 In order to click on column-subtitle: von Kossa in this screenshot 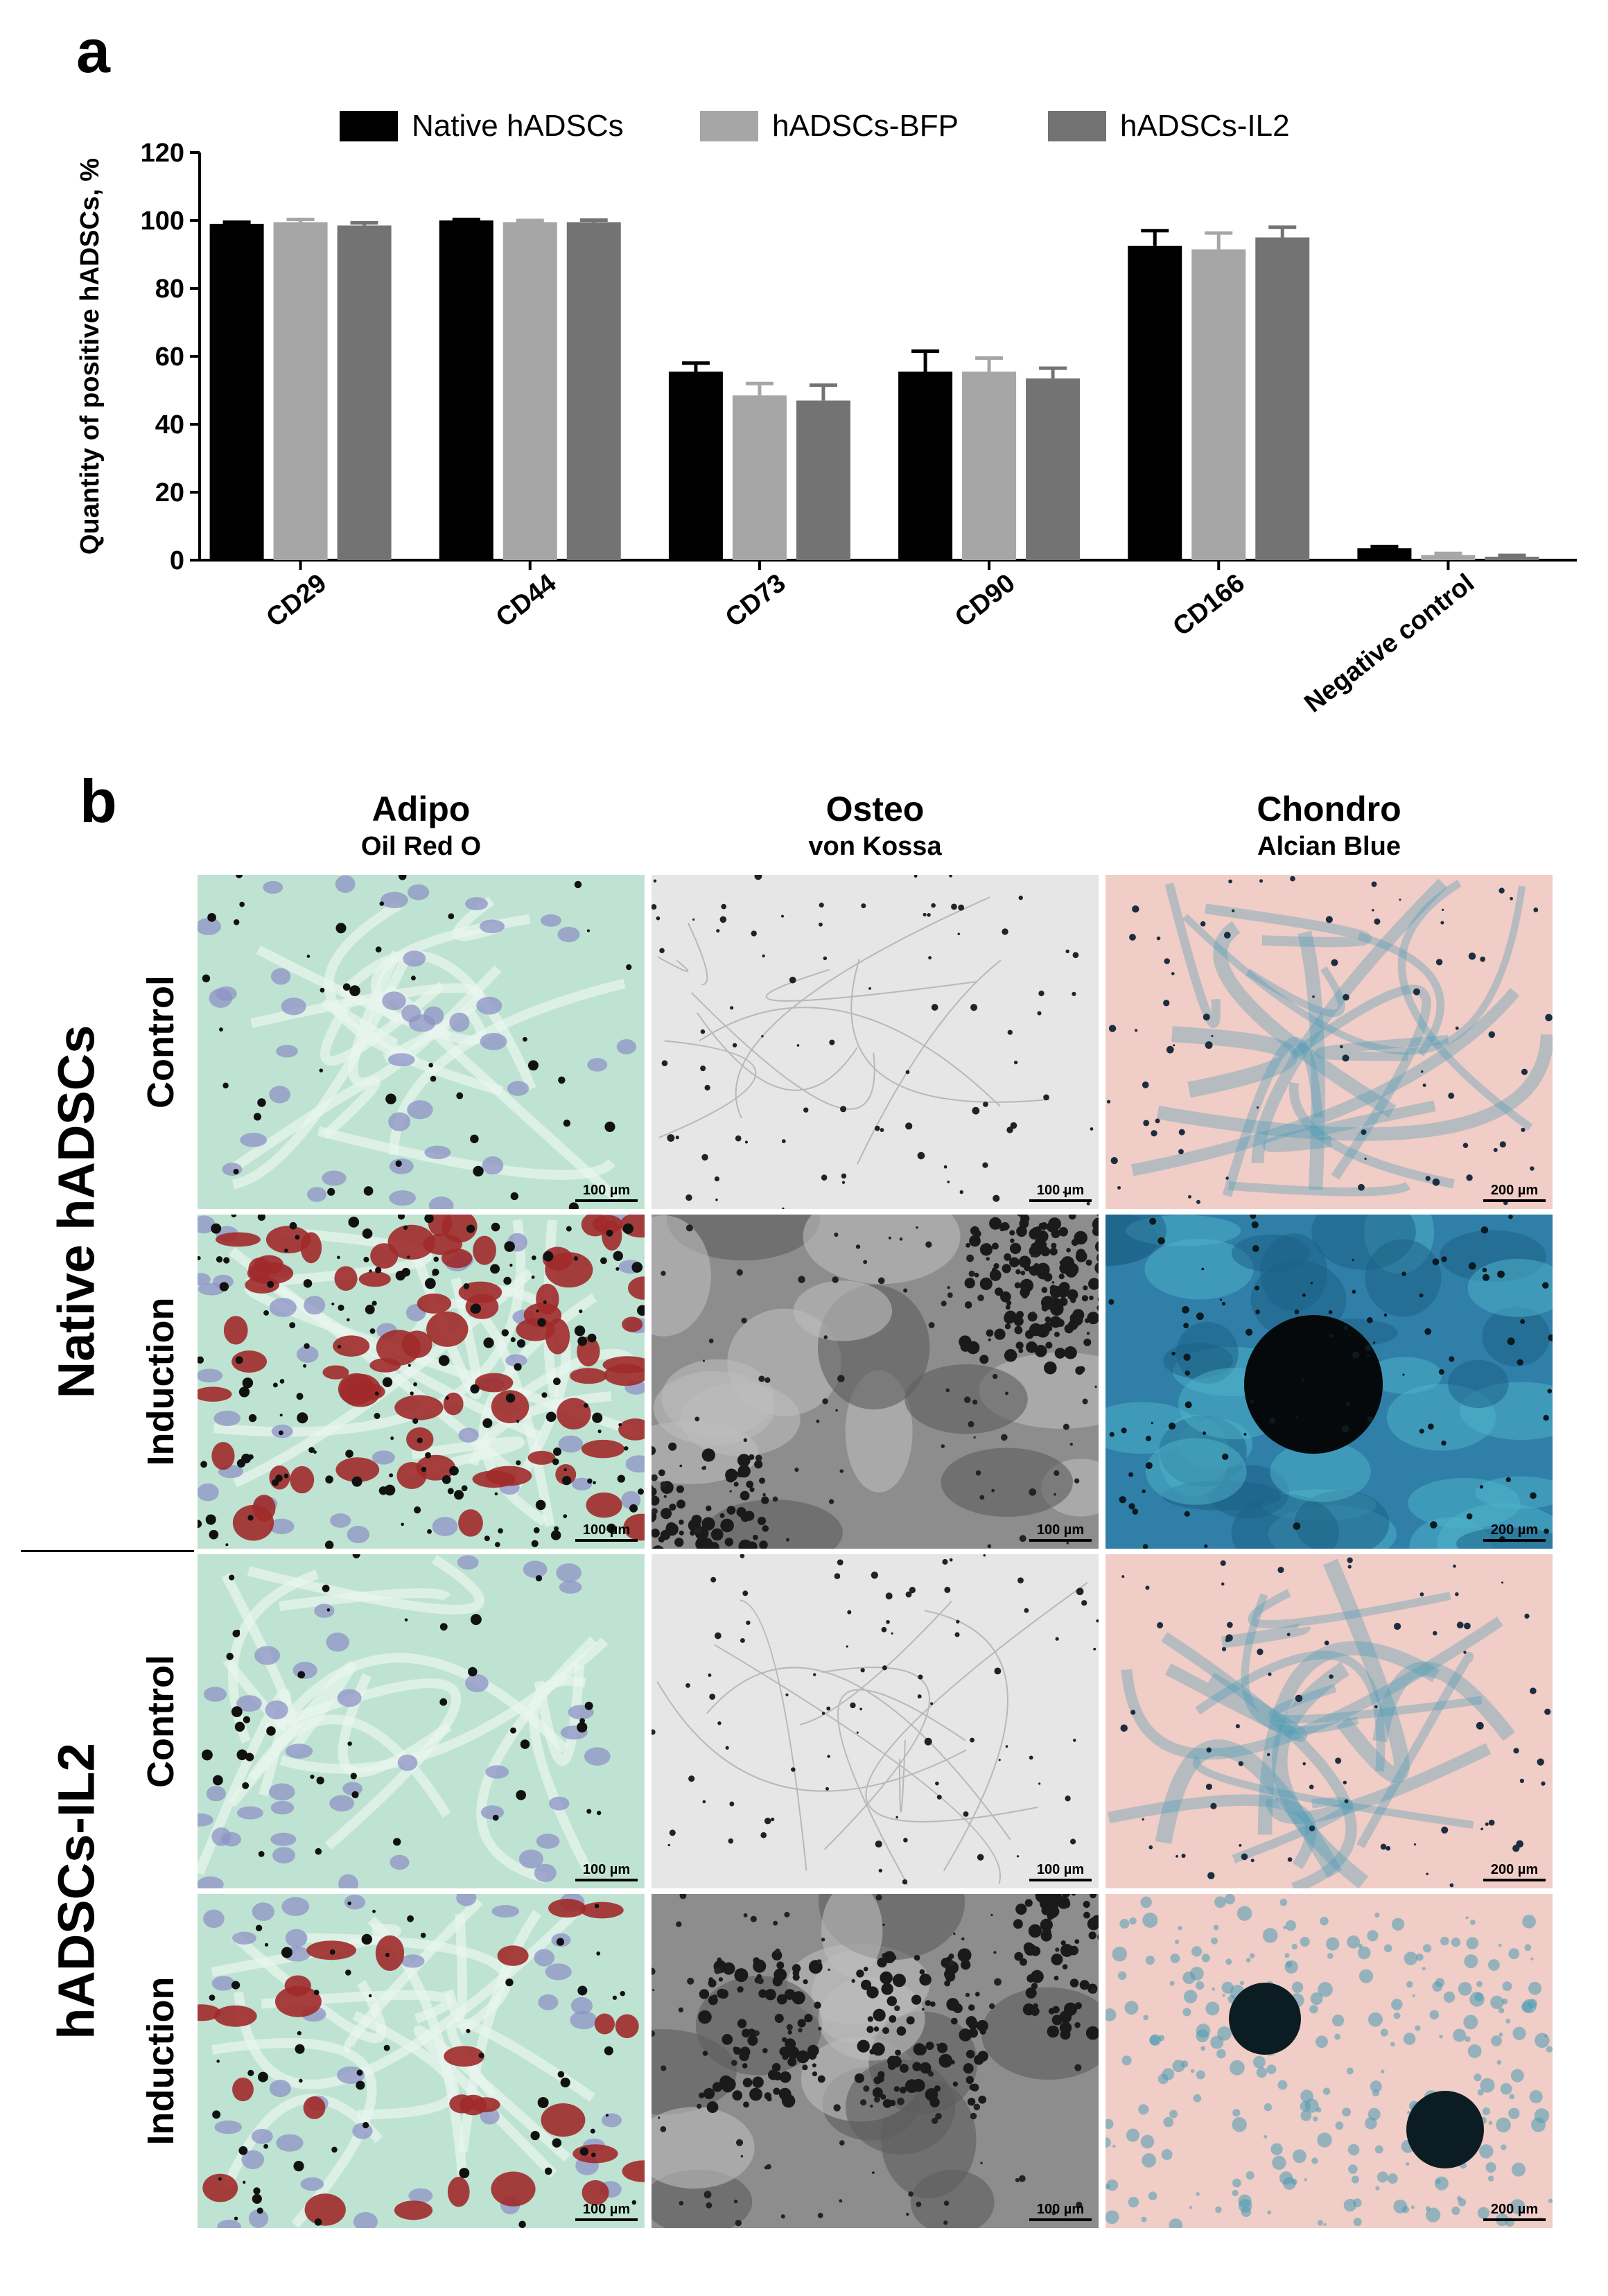, I will do `click(875, 846)`.